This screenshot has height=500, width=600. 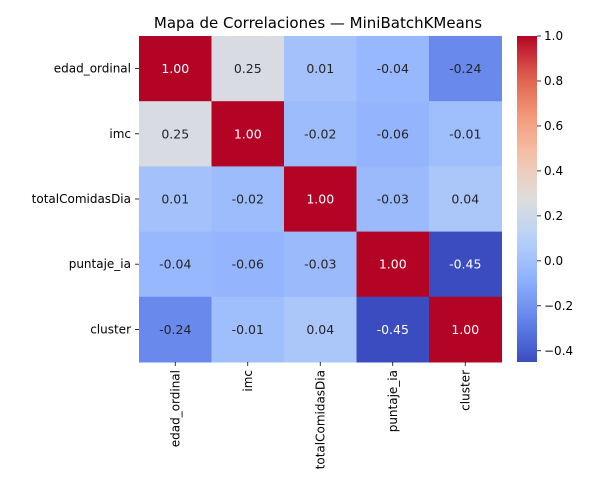 I want to click on colorbar-tick-label: 0.2, so click(x=553, y=216).